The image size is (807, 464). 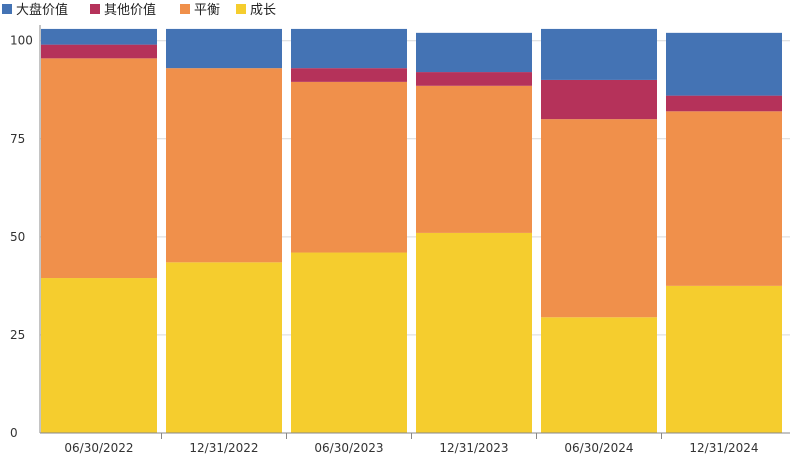 What do you see at coordinates (723, 448) in the screenshot?
I see `x-tick-label: 12/31/2024` at bounding box center [723, 448].